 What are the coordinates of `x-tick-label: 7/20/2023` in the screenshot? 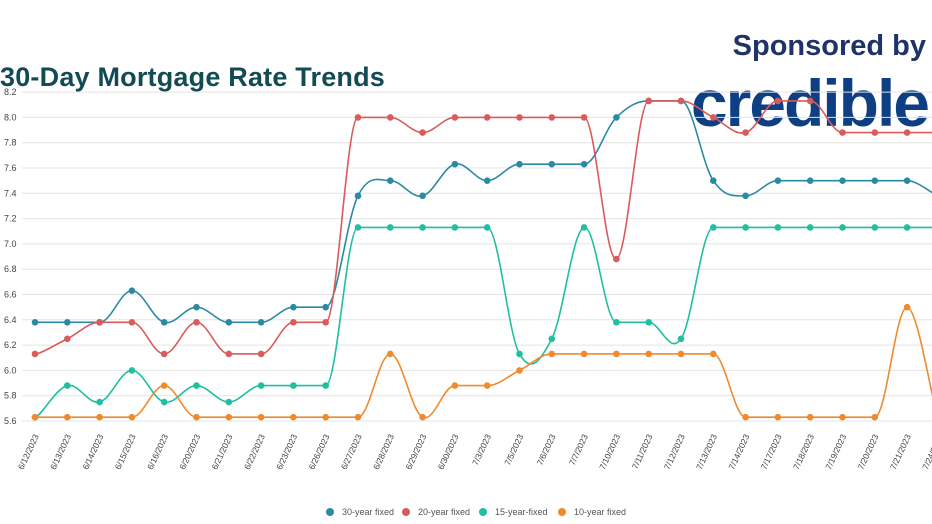 It's located at (868, 451).